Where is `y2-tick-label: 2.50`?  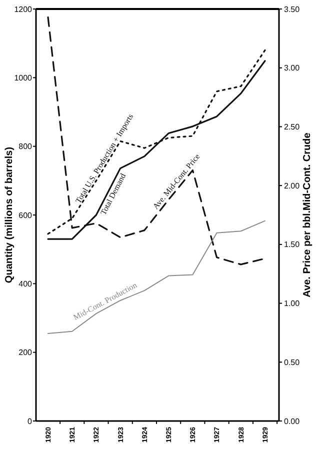 y2-tick-label: 2.50 is located at coordinates (292, 127).